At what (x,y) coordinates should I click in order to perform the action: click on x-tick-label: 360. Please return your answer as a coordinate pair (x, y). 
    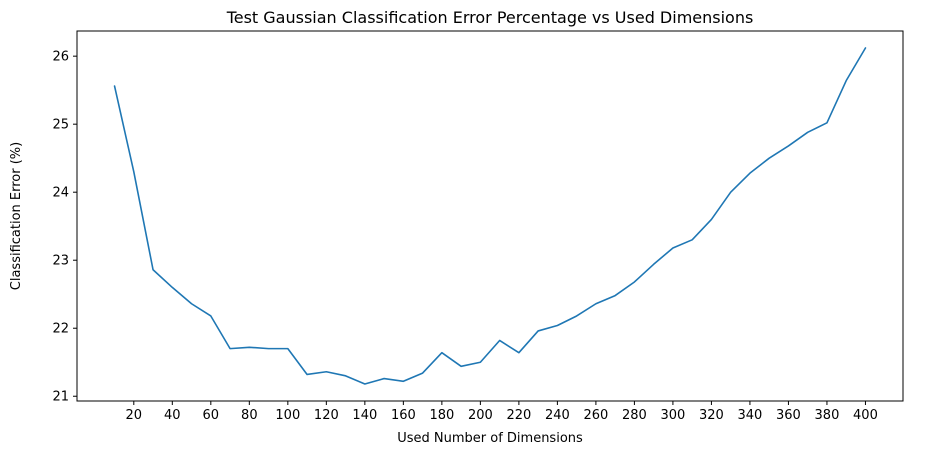
    Looking at the image, I should click on (788, 415).